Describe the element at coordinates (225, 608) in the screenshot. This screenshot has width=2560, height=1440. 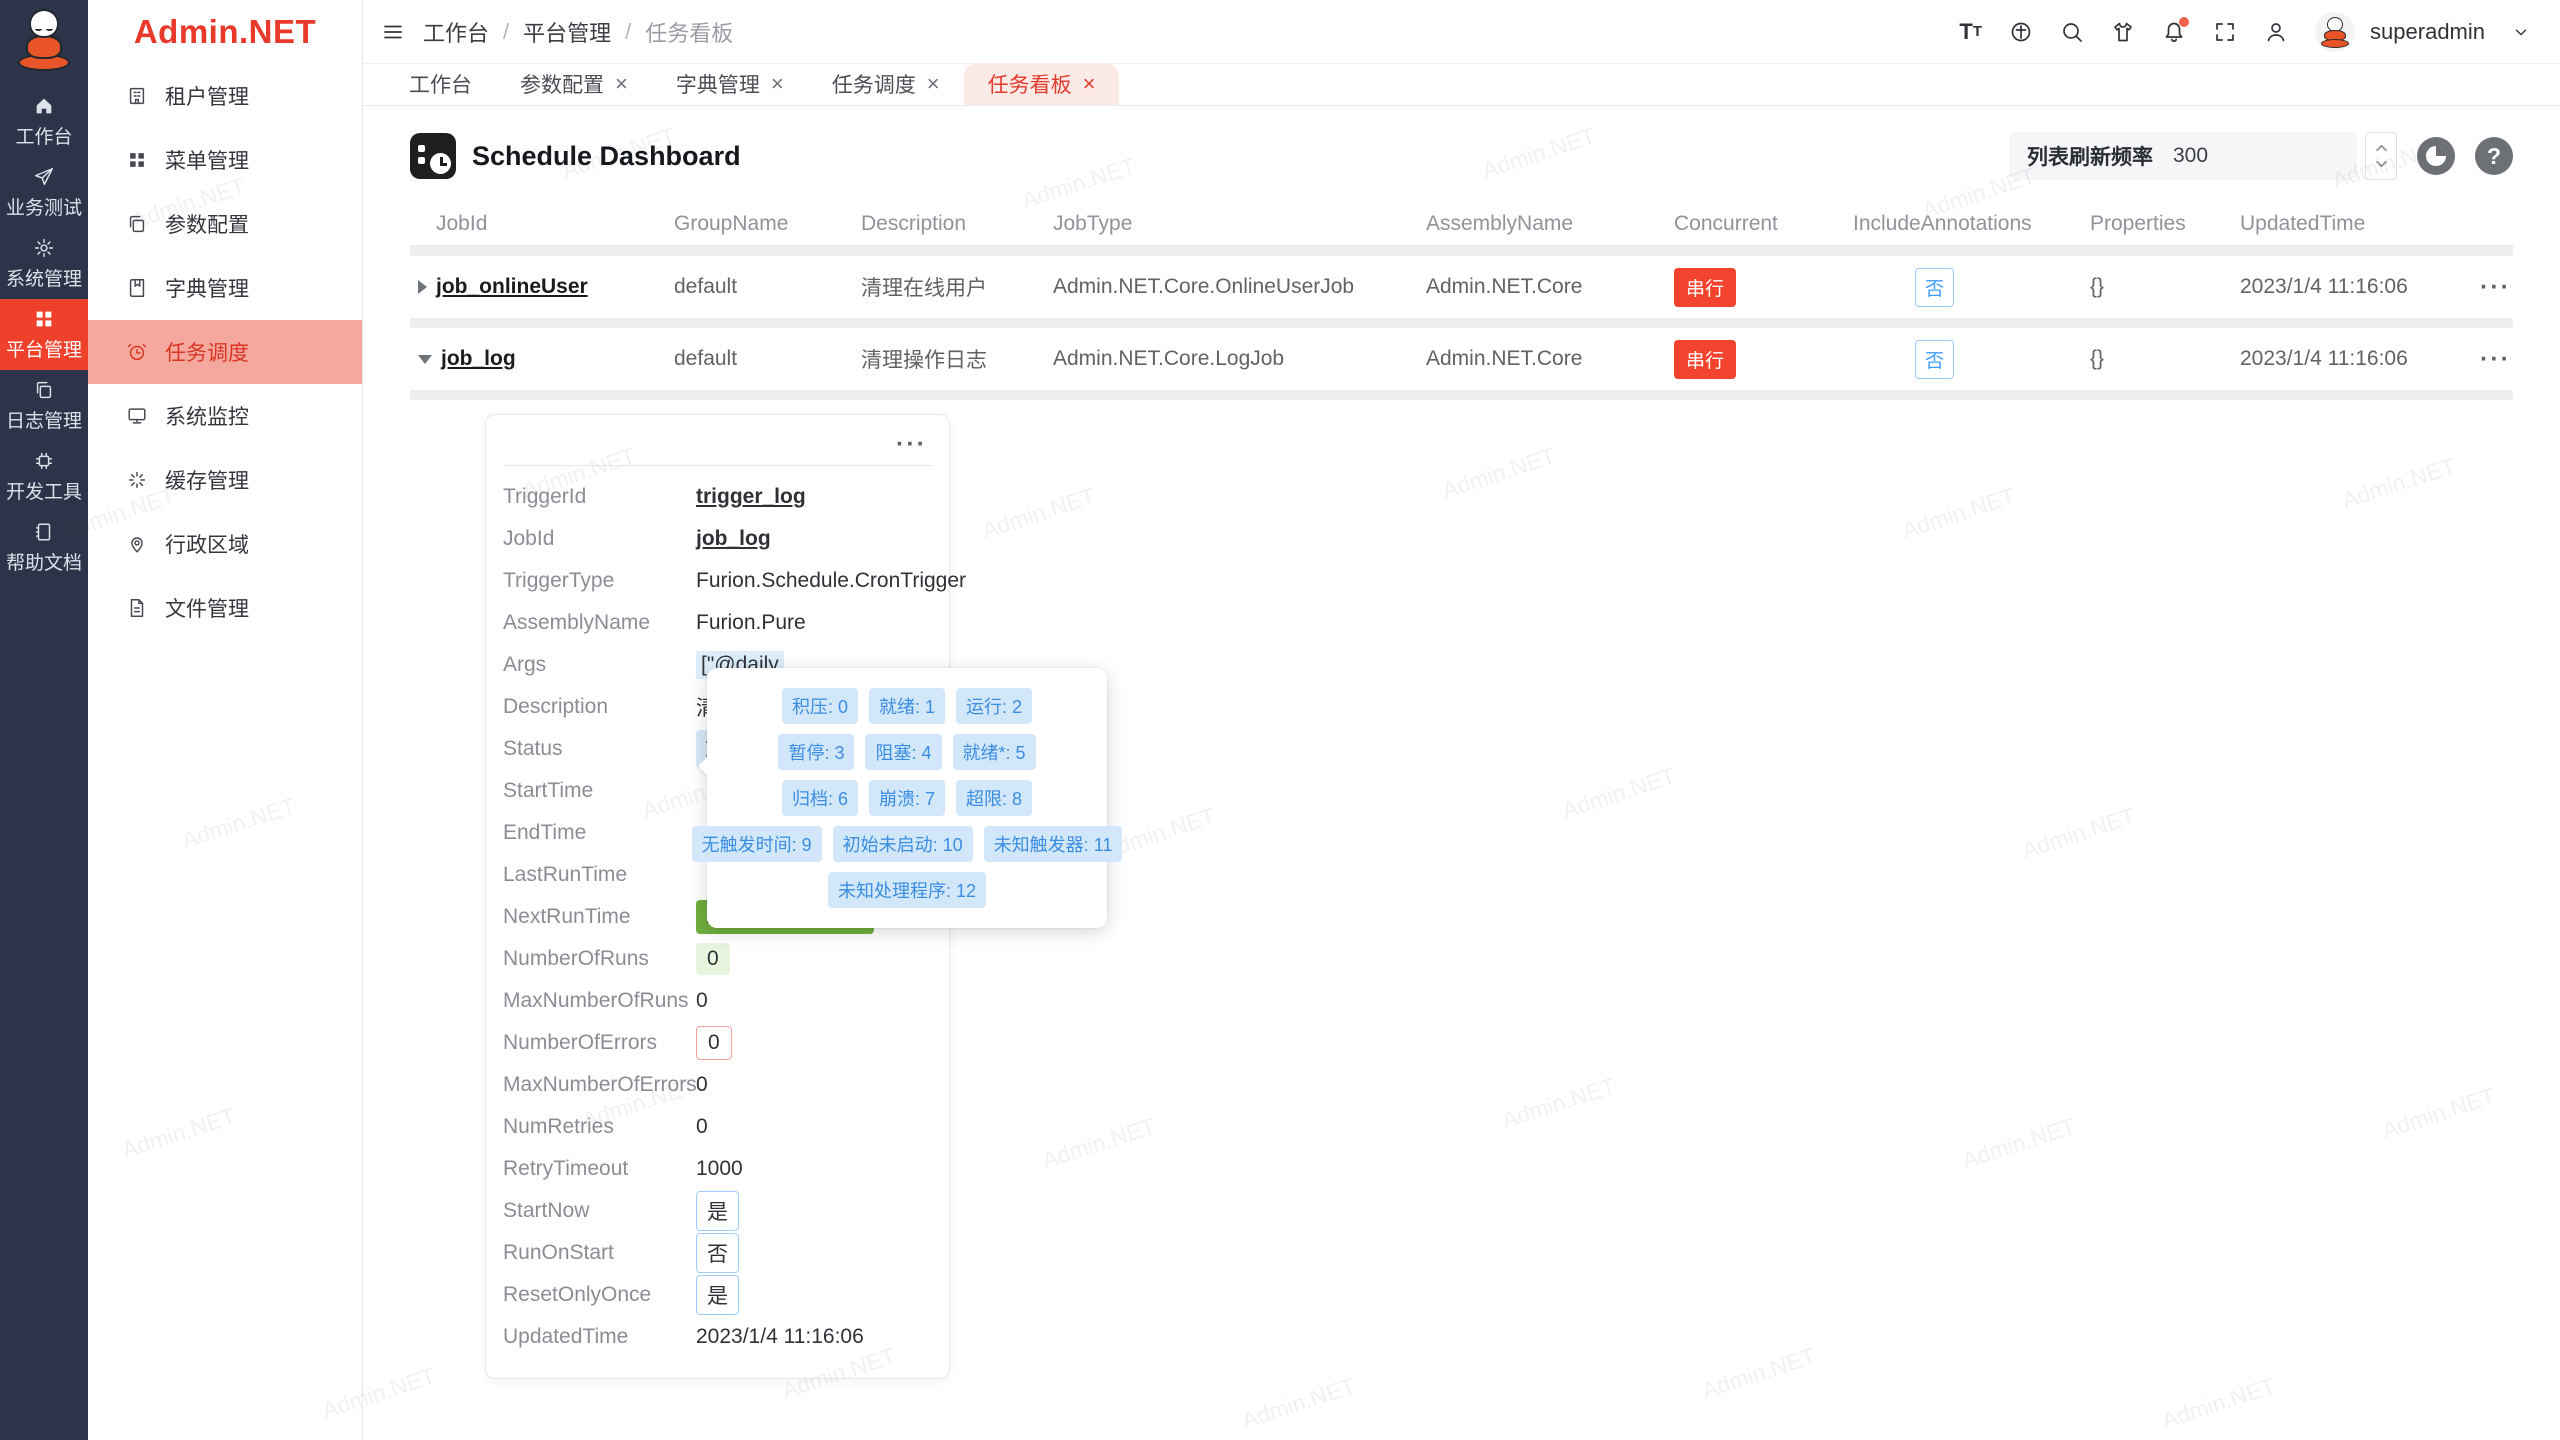
I see `menu-item-file-mgmt: 文件管理` at that location.